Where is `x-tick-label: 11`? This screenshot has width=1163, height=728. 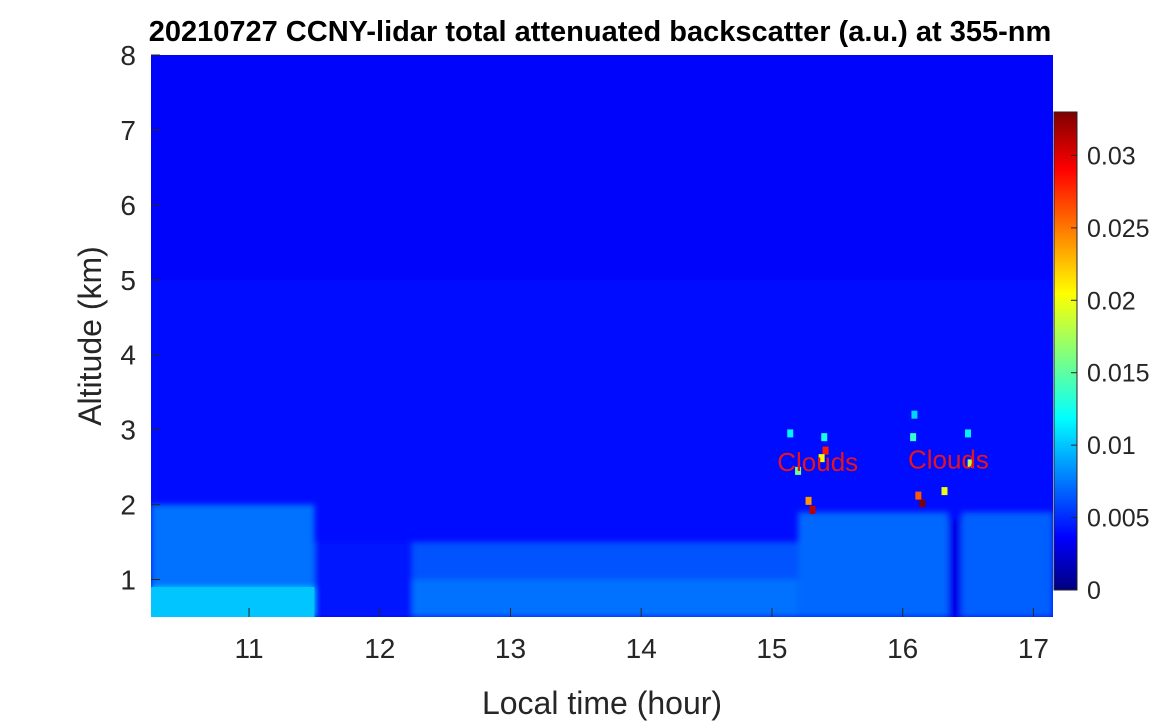
x-tick-label: 11 is located at coordinates (249, 648).